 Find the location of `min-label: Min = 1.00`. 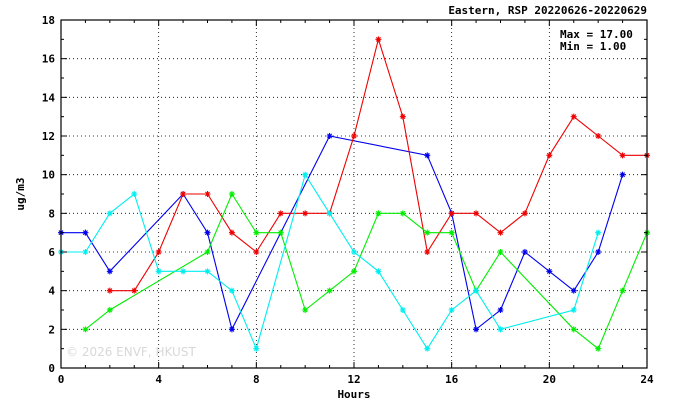

min-label: Min = 1.00 is located at coordinates (593, 46).